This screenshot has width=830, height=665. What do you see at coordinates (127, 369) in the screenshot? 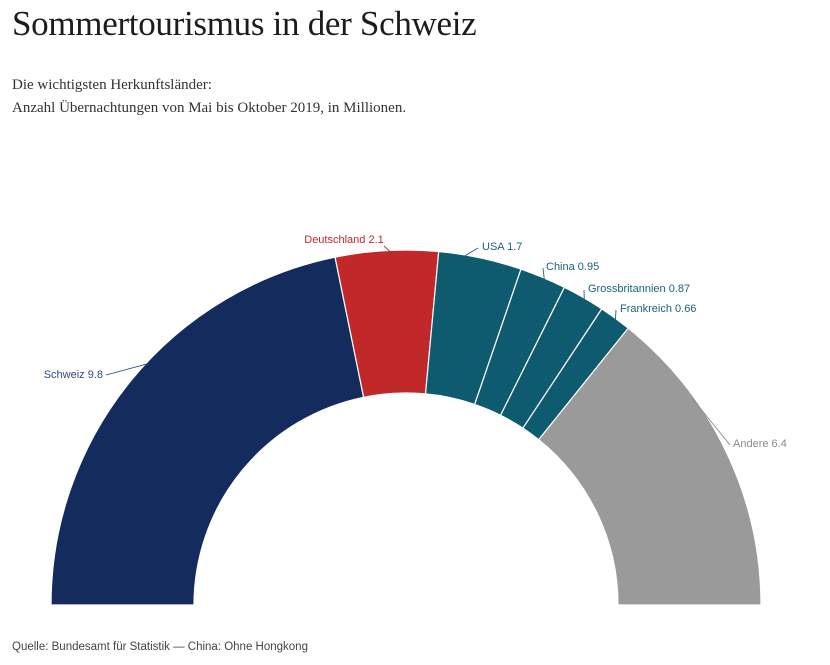
I see `leader-line-schweiz` at bounding box center [127, 369].